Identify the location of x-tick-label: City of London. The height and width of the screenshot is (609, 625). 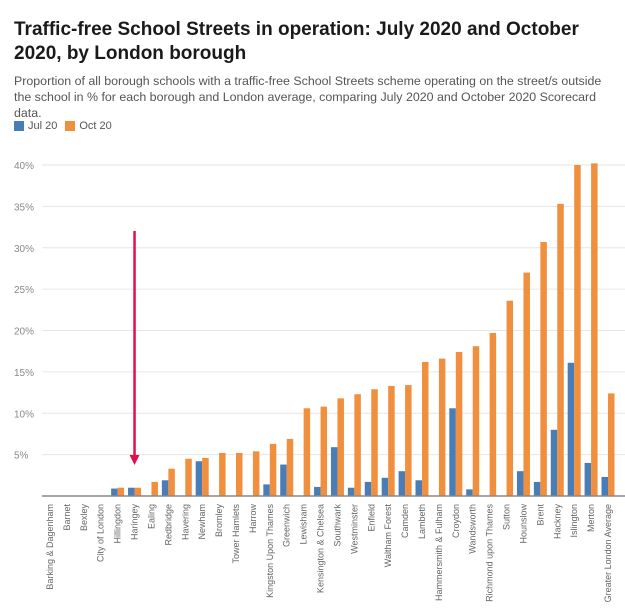
(101, 533).